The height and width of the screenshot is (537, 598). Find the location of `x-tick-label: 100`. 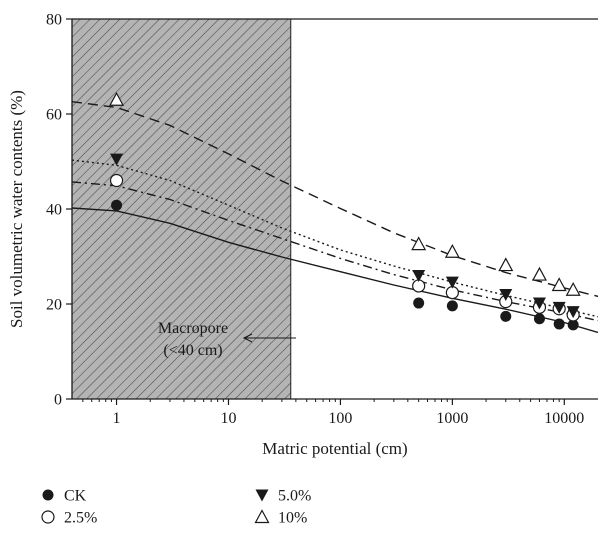

x-tick-label: 100 is located at coordinates (340, 418).